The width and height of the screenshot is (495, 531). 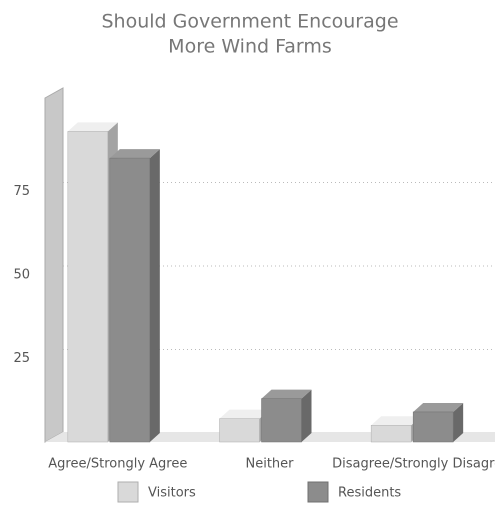 I want to click on x-tick-label: Neither, so click(x=269, y=464).